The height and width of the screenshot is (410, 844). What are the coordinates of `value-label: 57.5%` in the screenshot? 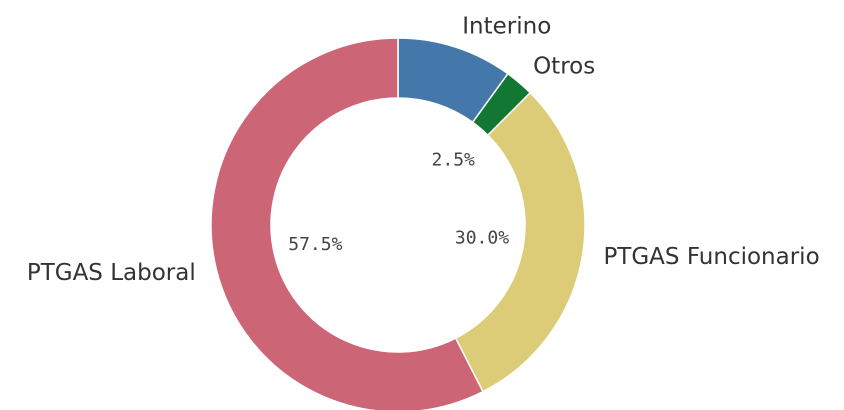 It's located at (315, 244).